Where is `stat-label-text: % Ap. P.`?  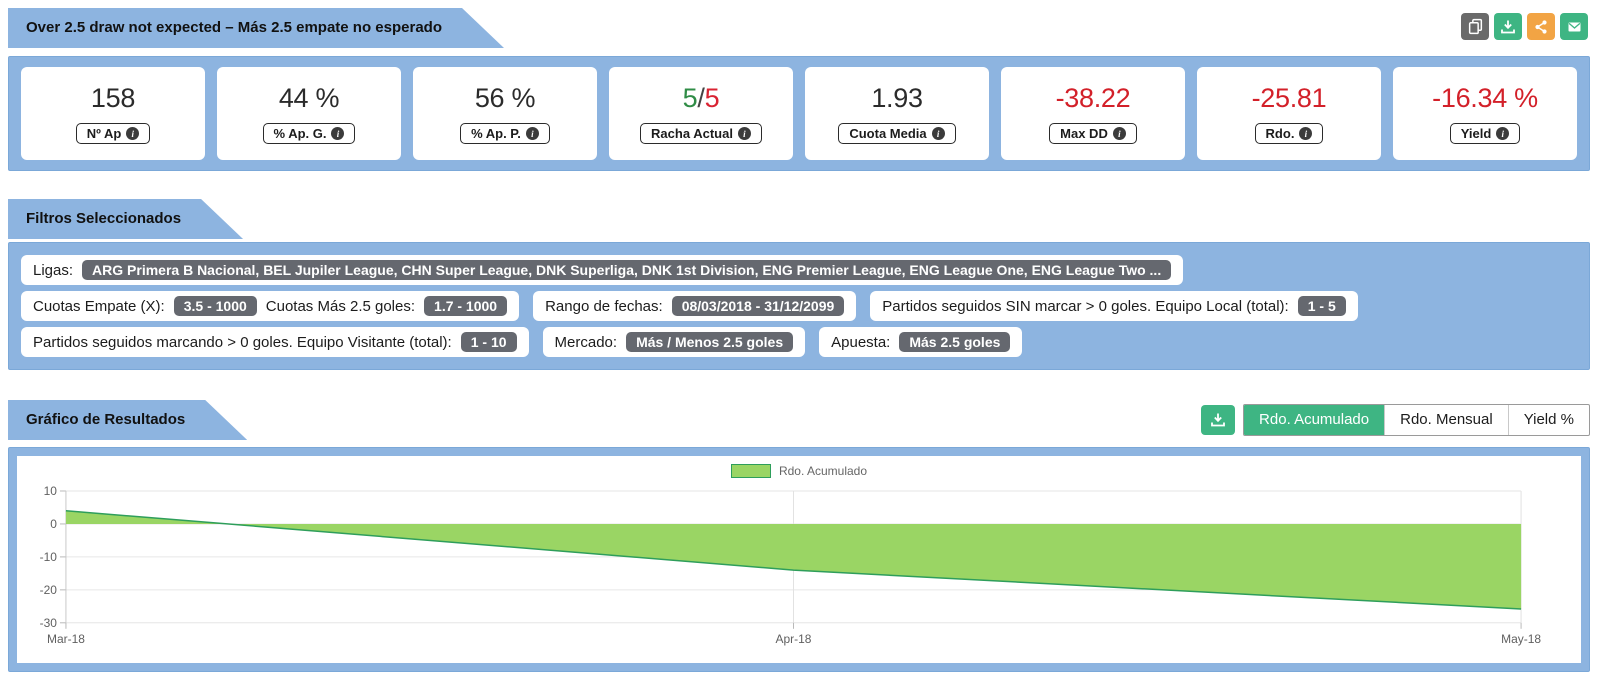 stat-label-text: % Ap. P. is located at coordinates (496, 133).